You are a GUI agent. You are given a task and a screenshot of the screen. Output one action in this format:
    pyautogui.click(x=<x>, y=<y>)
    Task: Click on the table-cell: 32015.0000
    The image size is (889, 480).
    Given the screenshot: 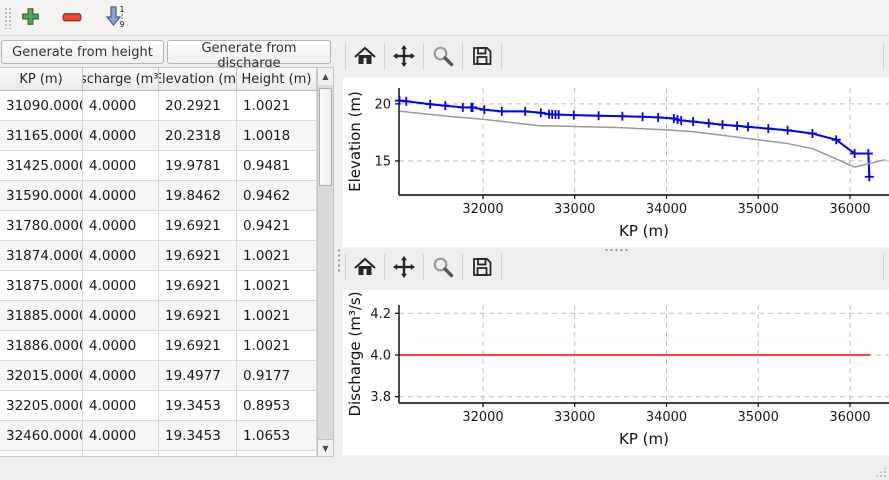 What is the action you would take?
    pyautogui.click(x=41, y=376)
    